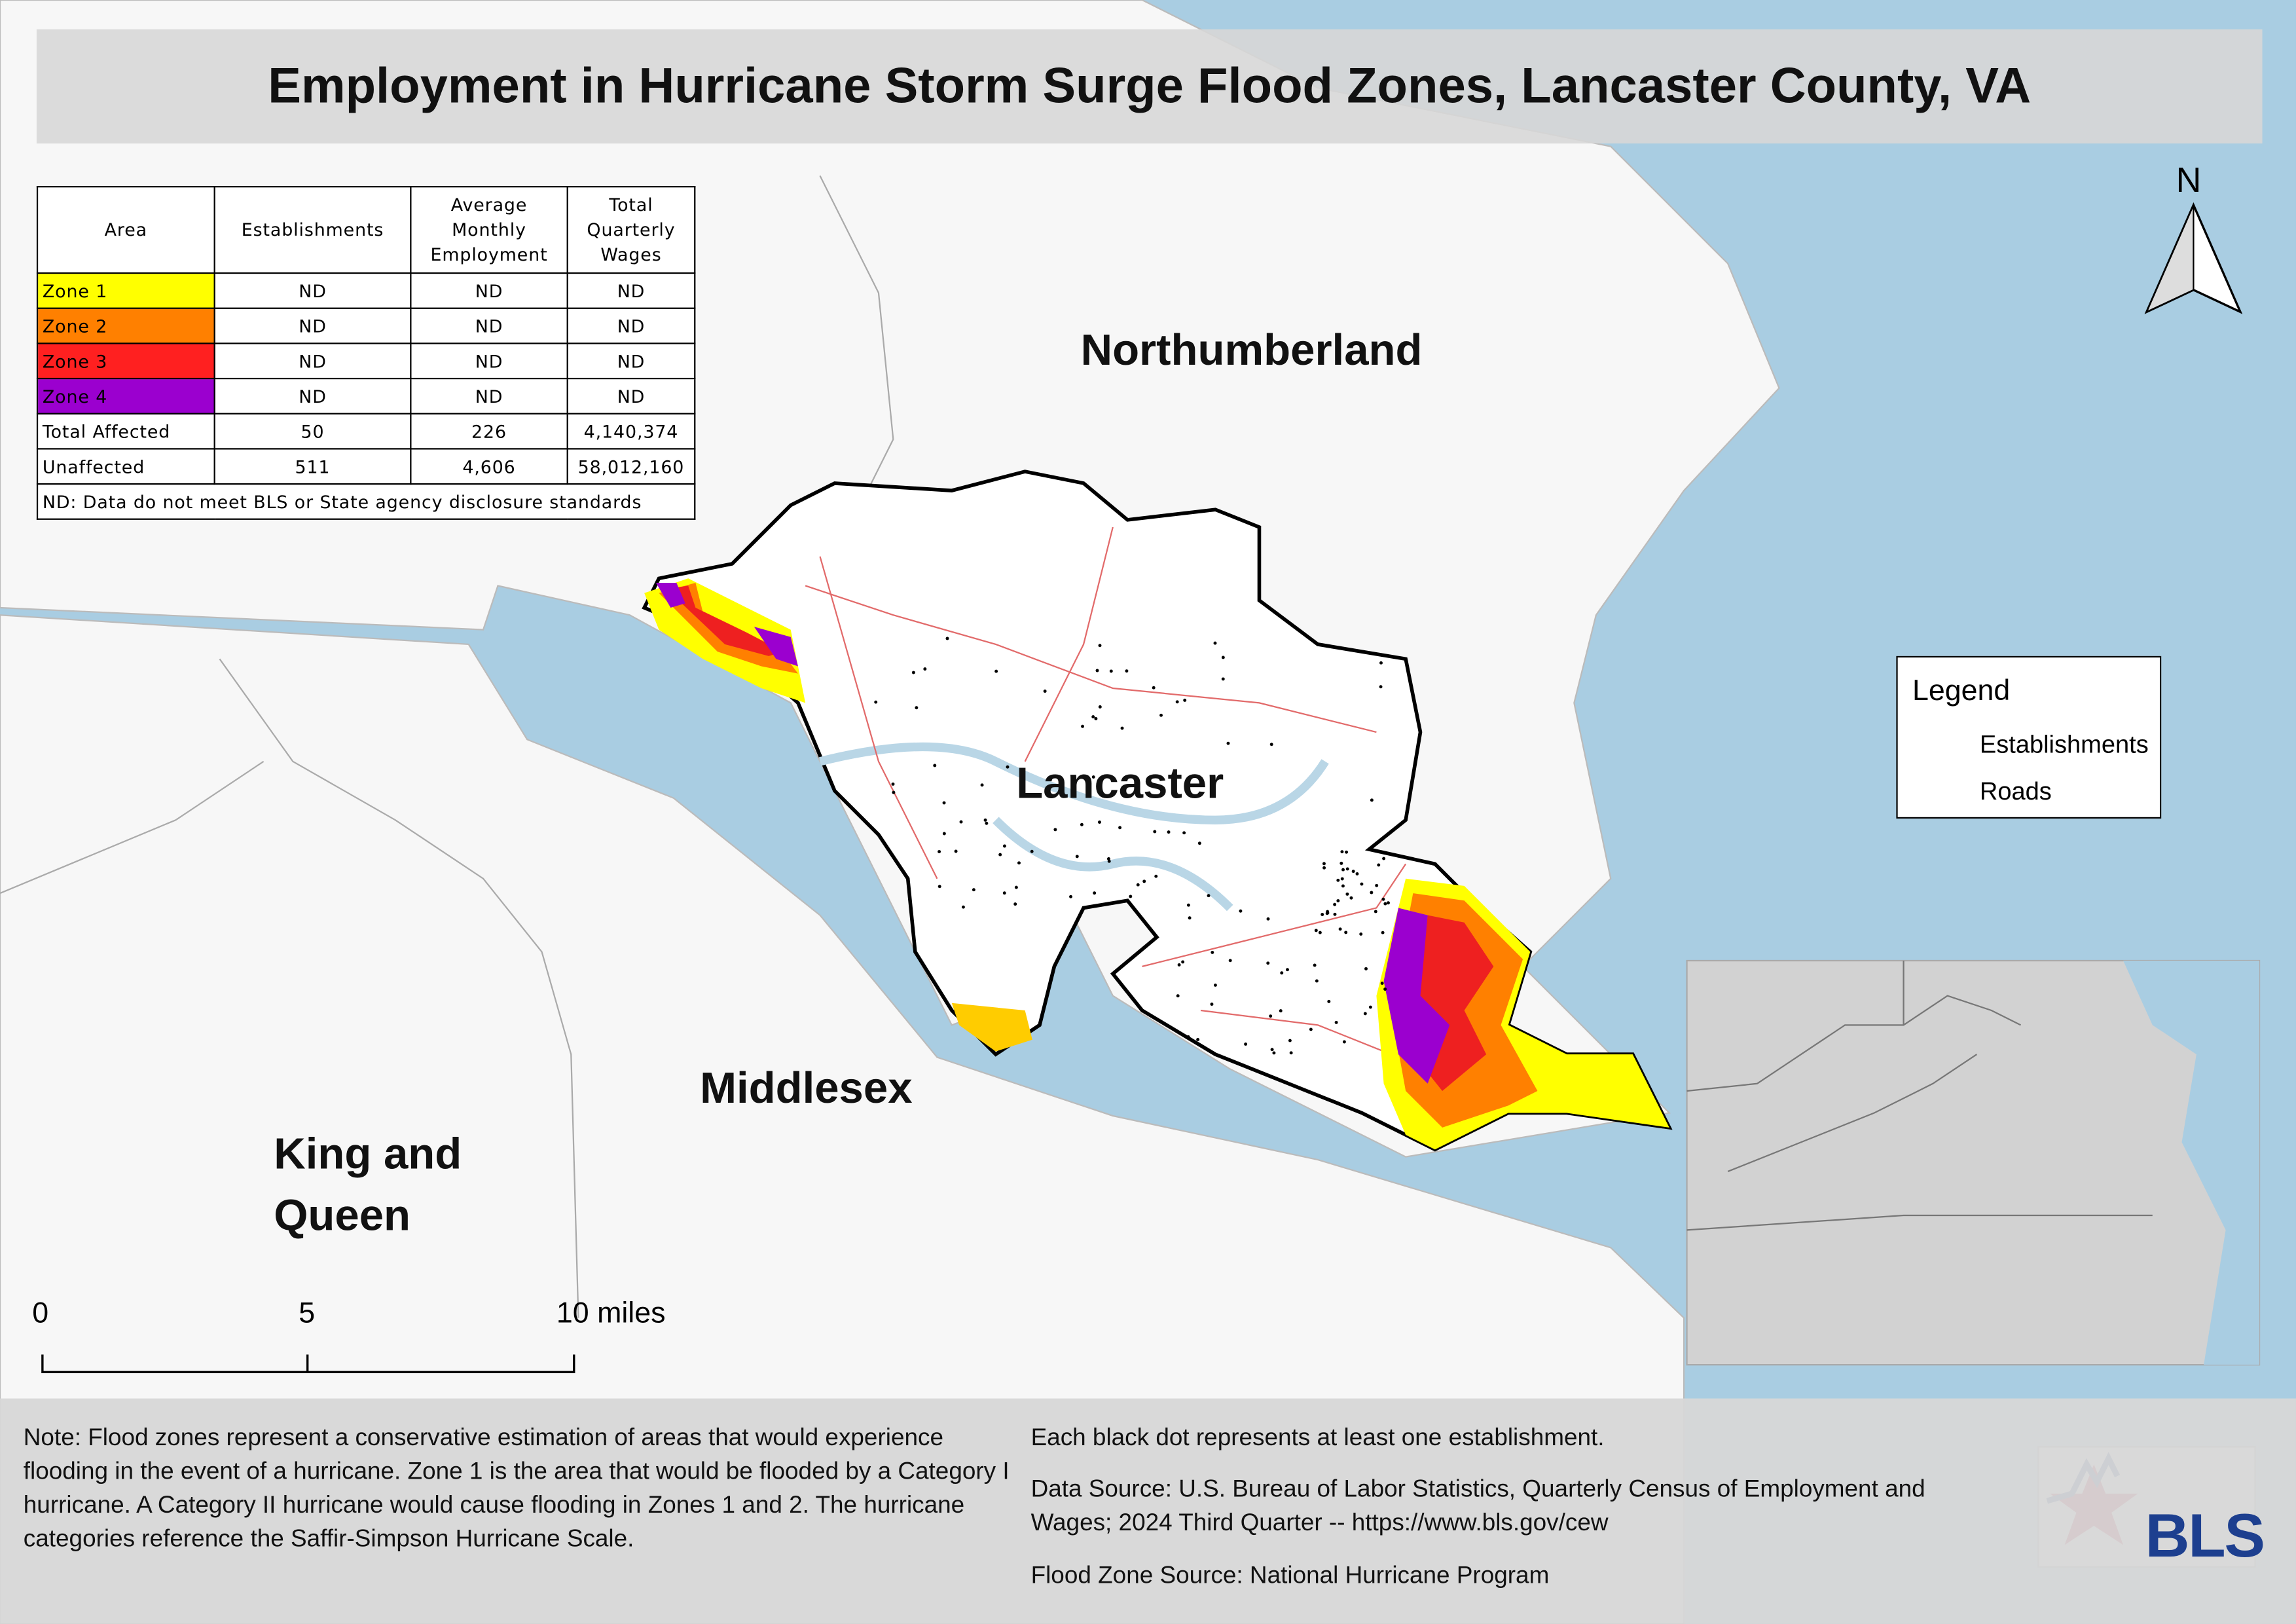  What do you see at coordinates (125, 229) in the screenshot?
I see `table-header-cell: Area` at bounding box center [125, 229].